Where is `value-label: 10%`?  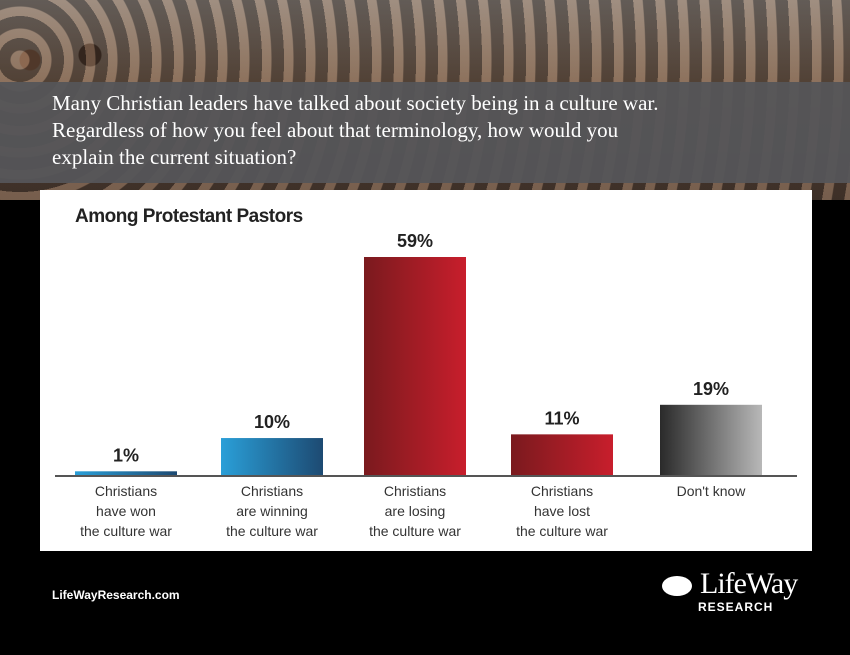 value-label: 10% is located at coordinates (272, 422).